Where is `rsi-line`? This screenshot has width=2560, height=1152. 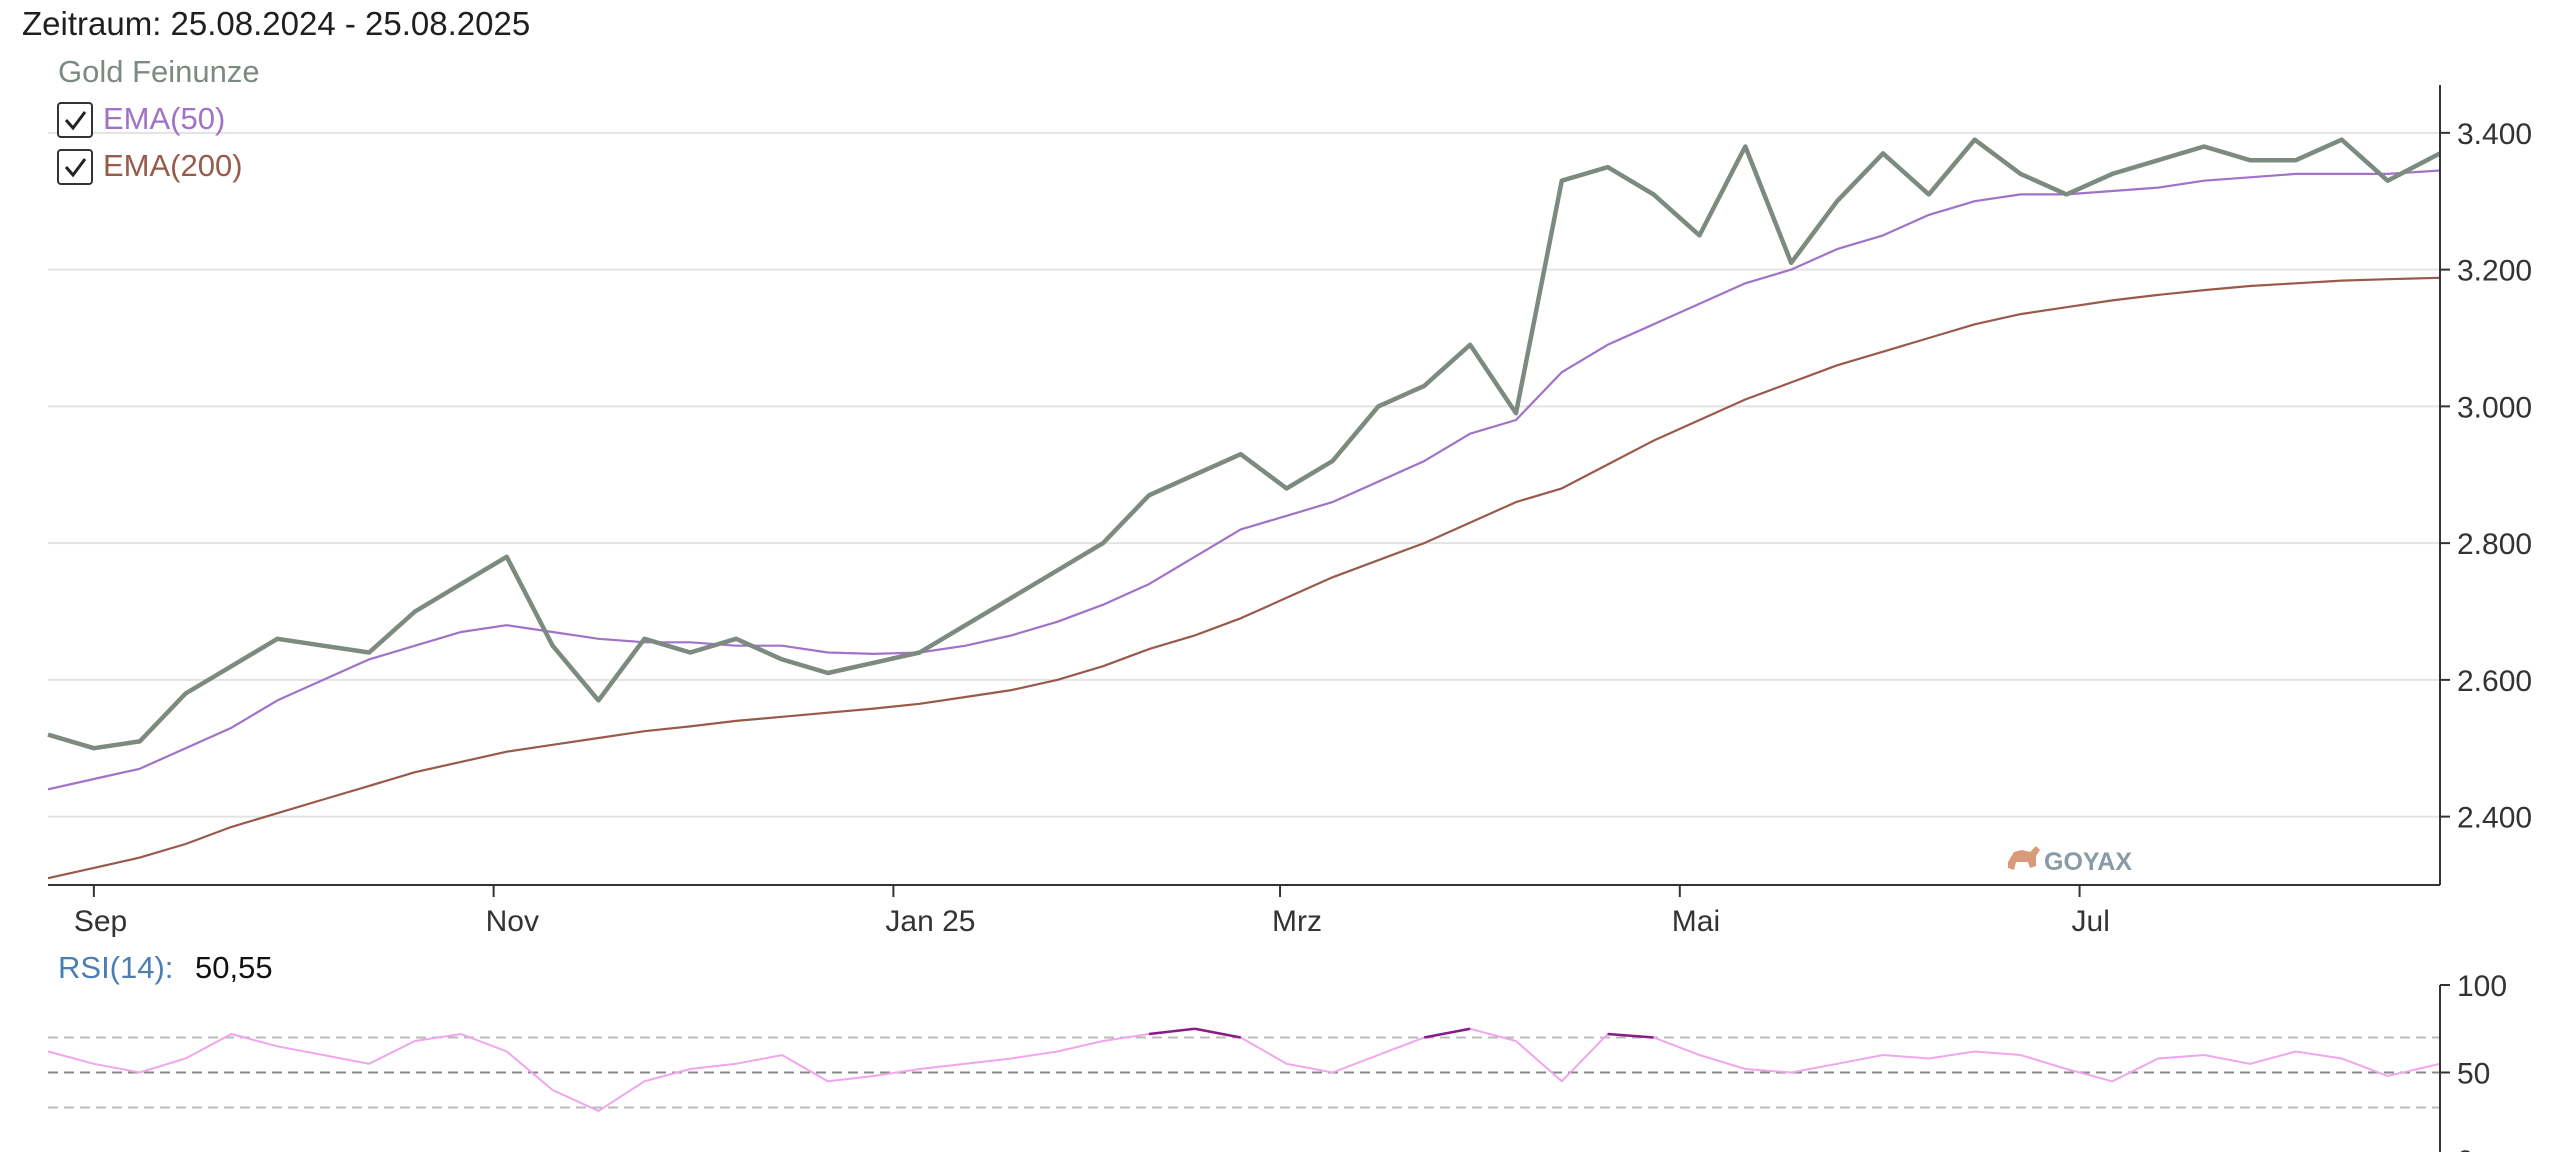 rsi-line is located at coordinates (1244, 1070).